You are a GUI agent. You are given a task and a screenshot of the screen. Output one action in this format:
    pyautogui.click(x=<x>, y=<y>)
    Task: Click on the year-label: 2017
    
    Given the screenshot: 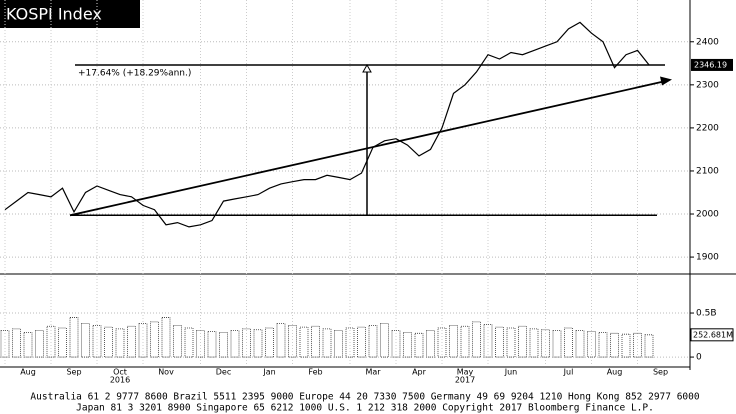 What is the action you would take?
    pyautogui.click(x=465, y=380)
    